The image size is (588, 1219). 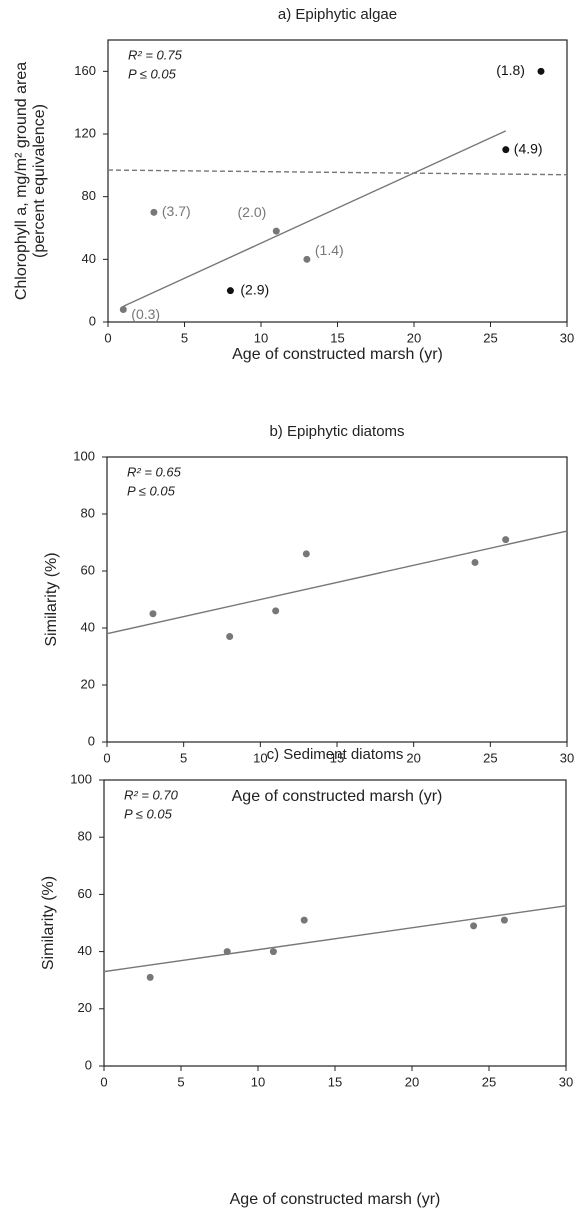 I want to click on chart-title: b) Epiphytic diatoms, so click(x=336, y=431).